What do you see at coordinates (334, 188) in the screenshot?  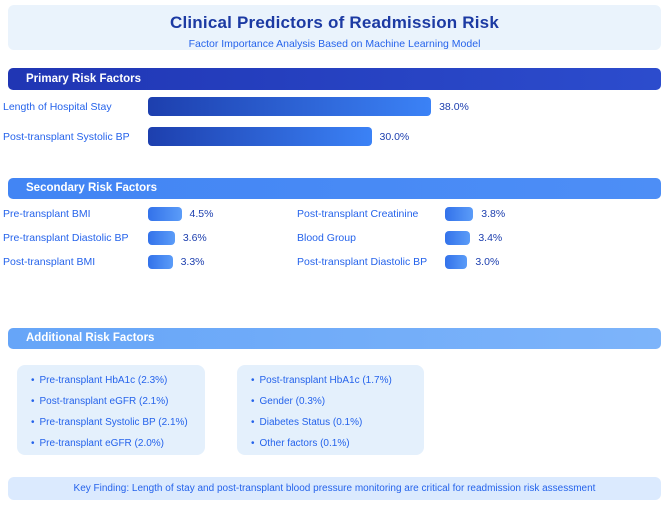 I see `section-header-secondary: Secondary Risk Factors` at bounding box center [334, 188].